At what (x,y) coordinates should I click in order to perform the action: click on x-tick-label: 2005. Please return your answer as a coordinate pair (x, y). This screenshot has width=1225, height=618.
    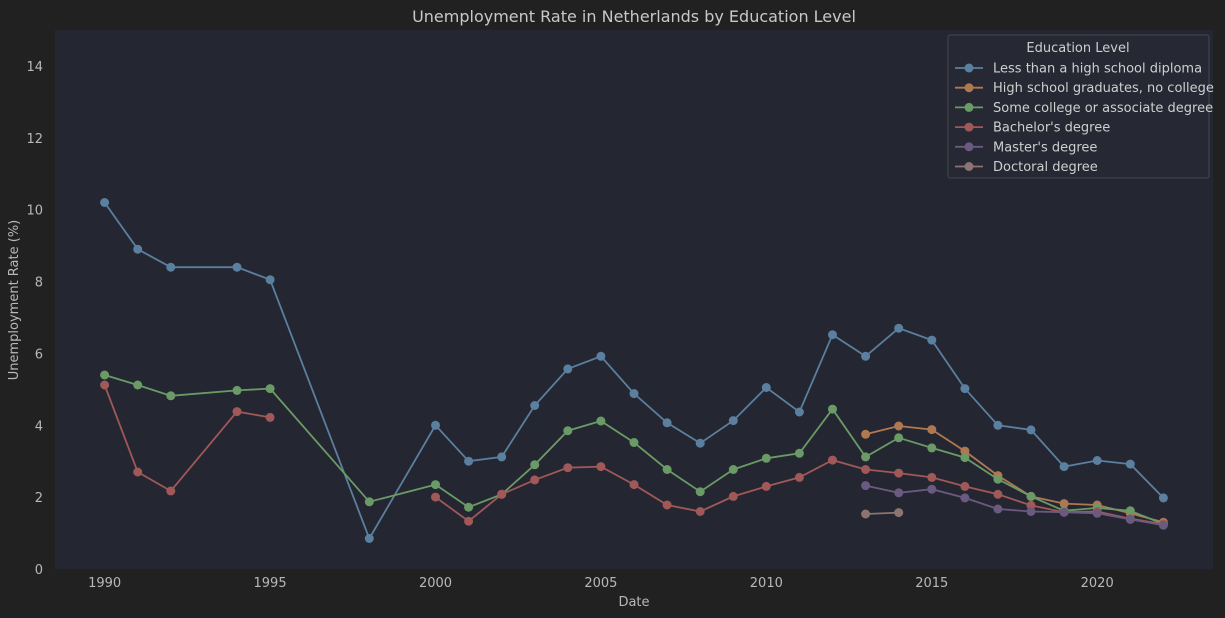
    Looking at the image, I should click on (600, 583).